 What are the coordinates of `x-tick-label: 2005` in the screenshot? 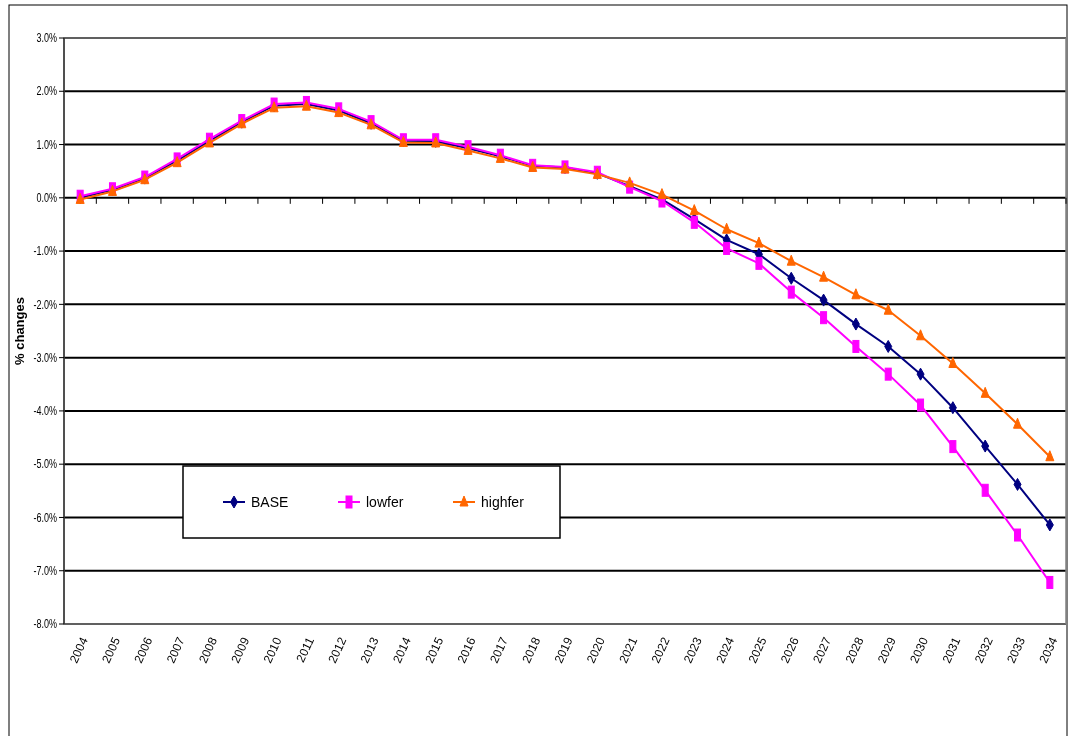 It's located at (111, 650).